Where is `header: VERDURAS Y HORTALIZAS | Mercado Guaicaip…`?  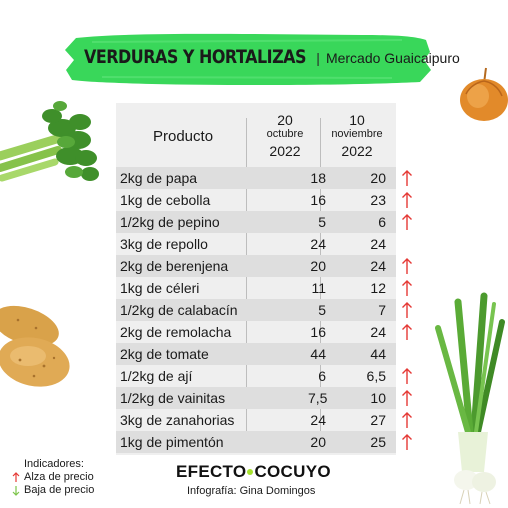
header: VERDURAS Y HORTALIZAS | Mercado Guaicaip… is located at coordinates (272, 57).